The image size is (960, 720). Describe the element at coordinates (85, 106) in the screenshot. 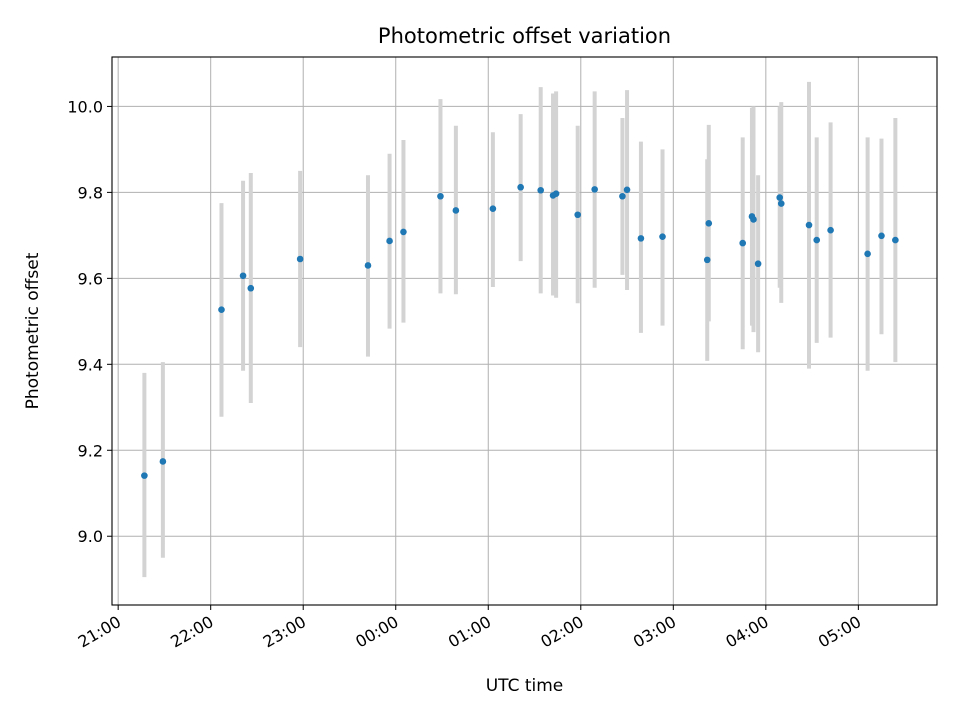

I see `y-tick-label: 10.0` at that location.